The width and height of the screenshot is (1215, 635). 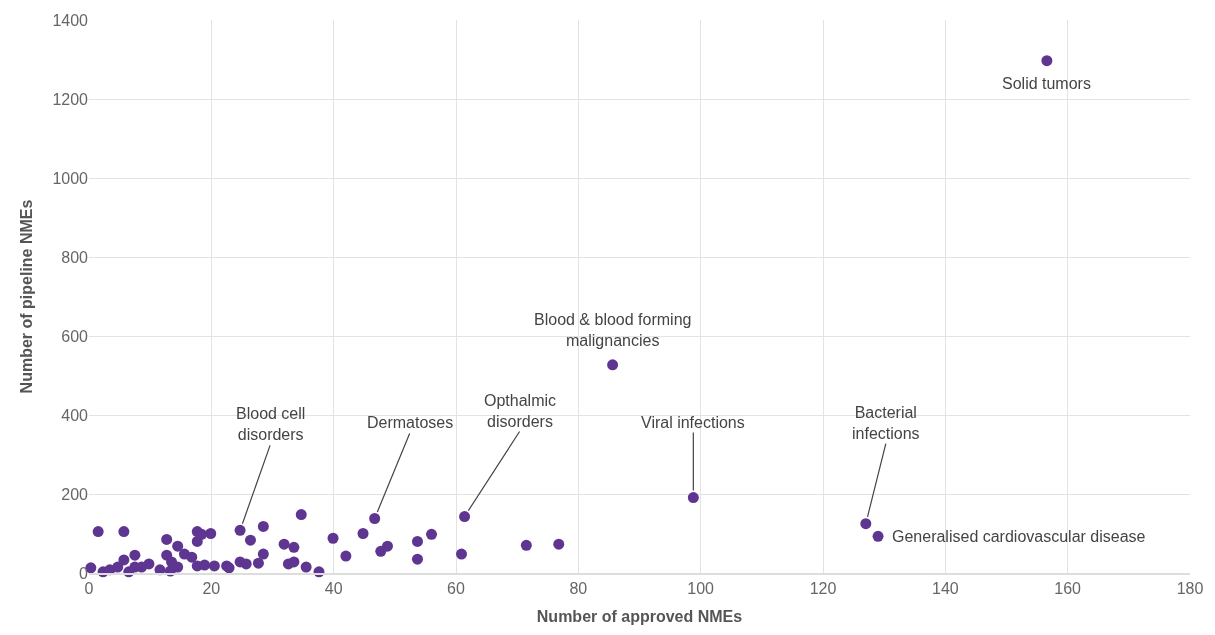 I want to click on x-tick-label: 120, so click(x=823, y=589).